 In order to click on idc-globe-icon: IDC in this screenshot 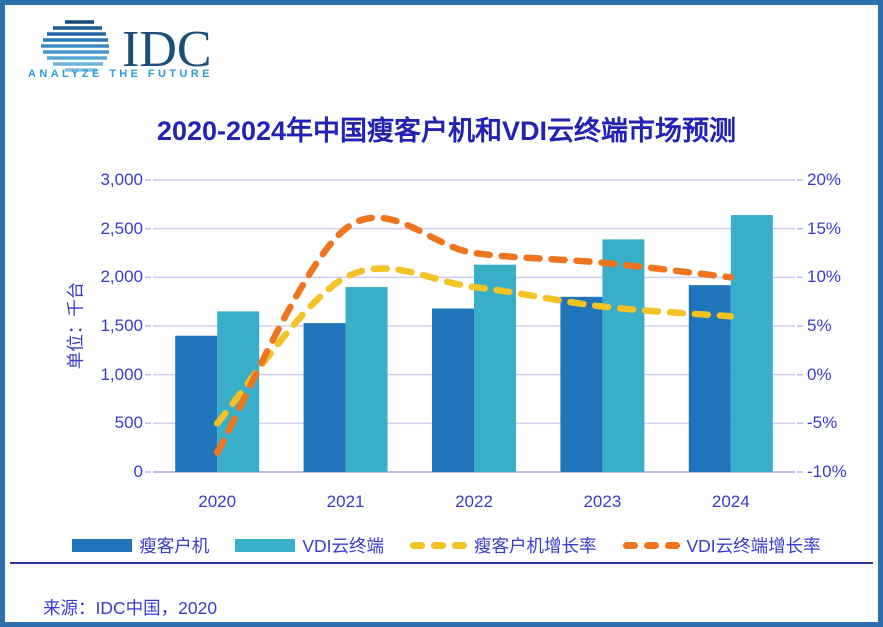, I will do `click(126, 48)`.